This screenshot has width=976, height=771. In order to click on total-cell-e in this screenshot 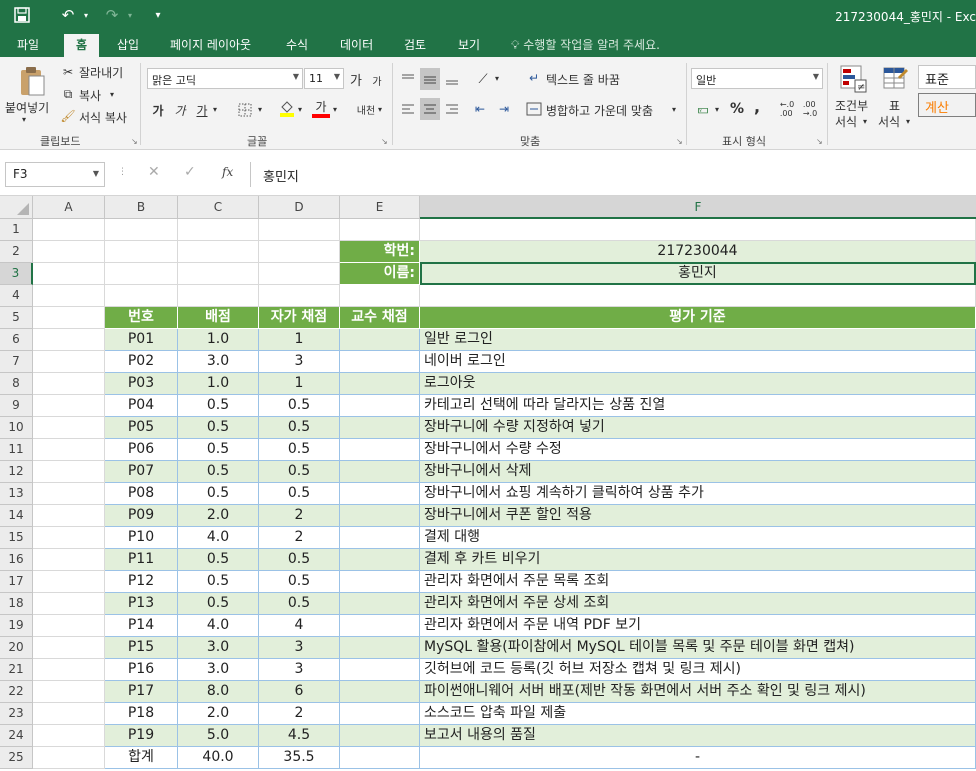, I will do `click(380, 758)`.